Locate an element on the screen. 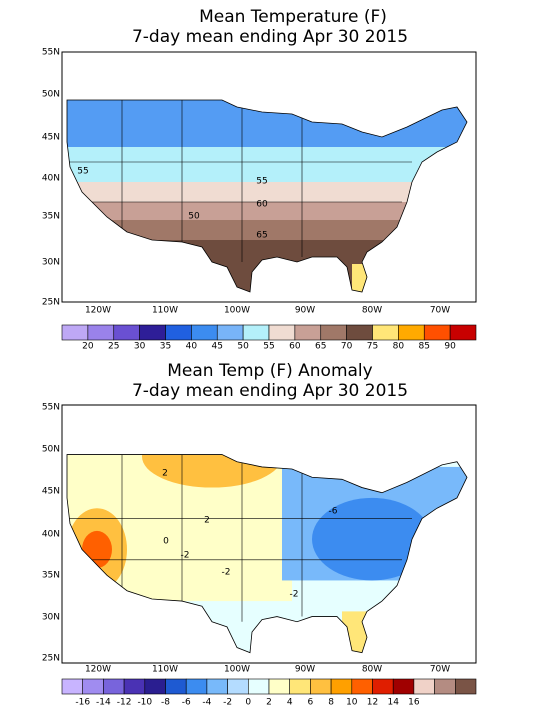 This screenshot has width=540, height=713. colorbar-label: -12 is located at coordinates (124, 703).